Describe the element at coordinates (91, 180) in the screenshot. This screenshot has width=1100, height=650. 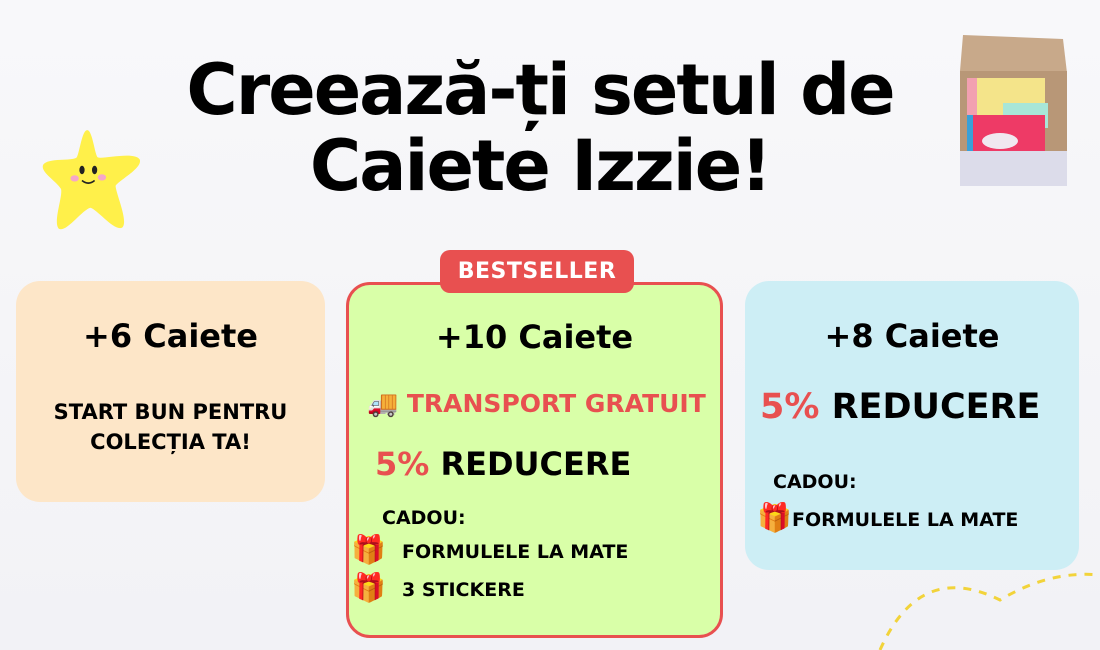
I see `smiling-star-icon` at that location.